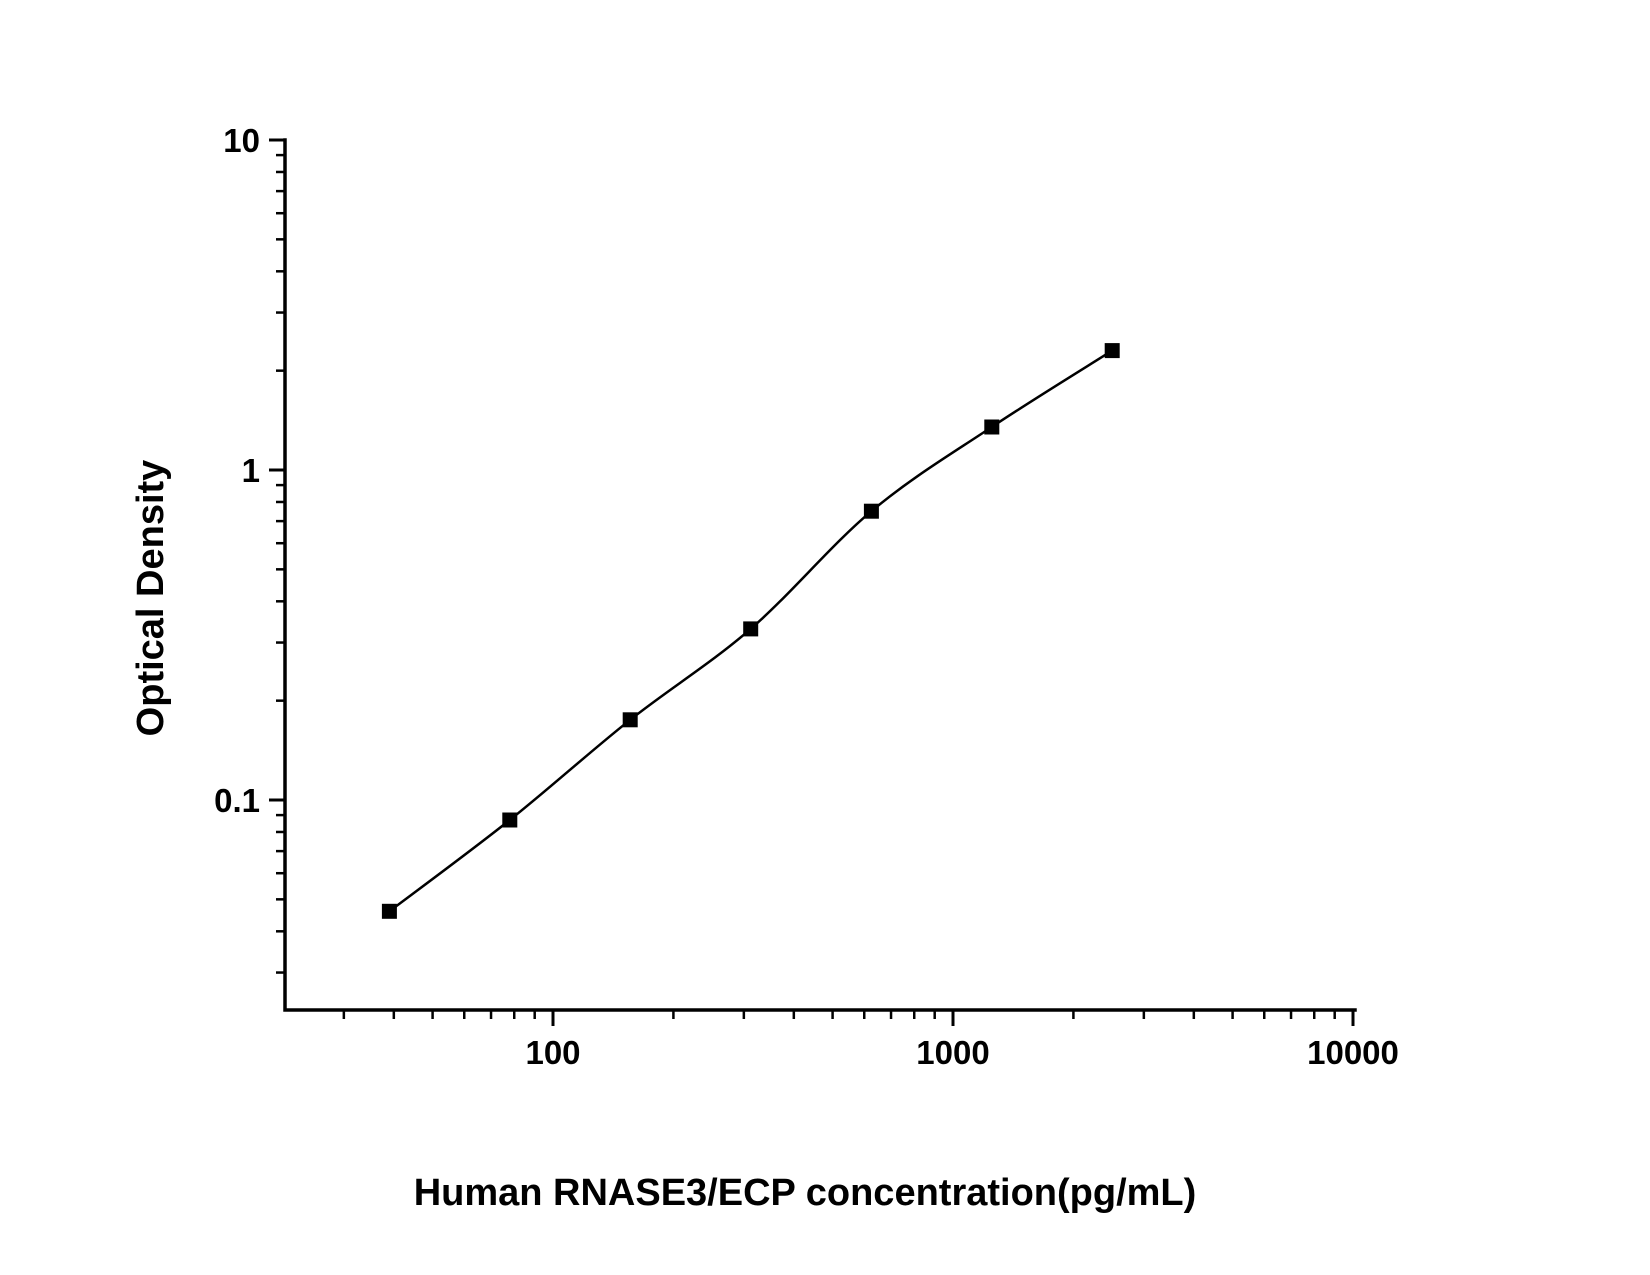 The width and height of the screenshot is (1650, 1275). What do you see at coordinates (237, 800) in the screenshot?
I see `y-tick-label: 0.1` at bounding box center [237, 800].